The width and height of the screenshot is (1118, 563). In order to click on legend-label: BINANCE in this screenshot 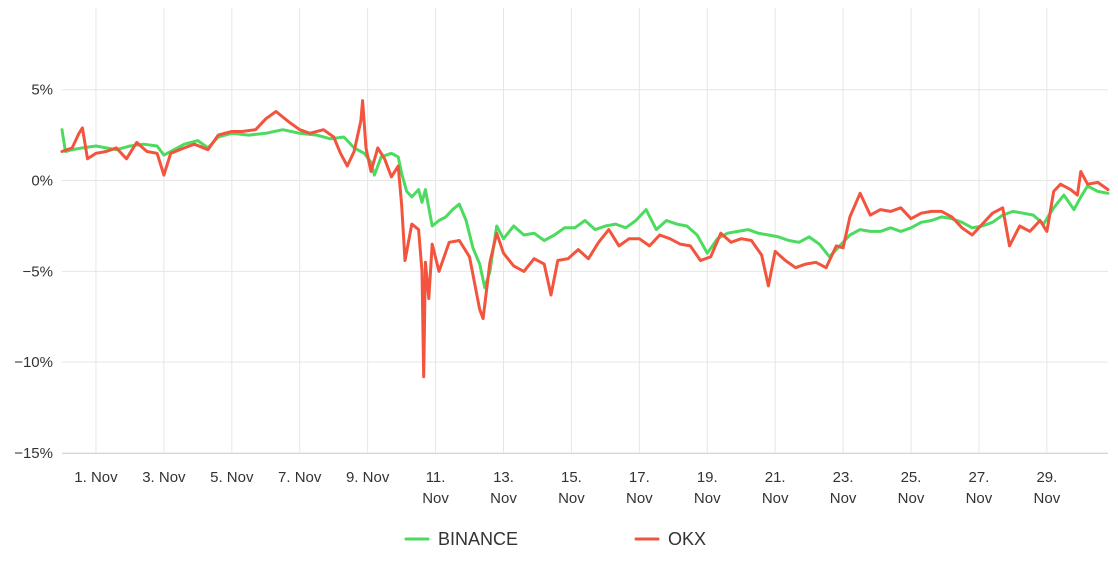, I will do `click(478, 539)`.